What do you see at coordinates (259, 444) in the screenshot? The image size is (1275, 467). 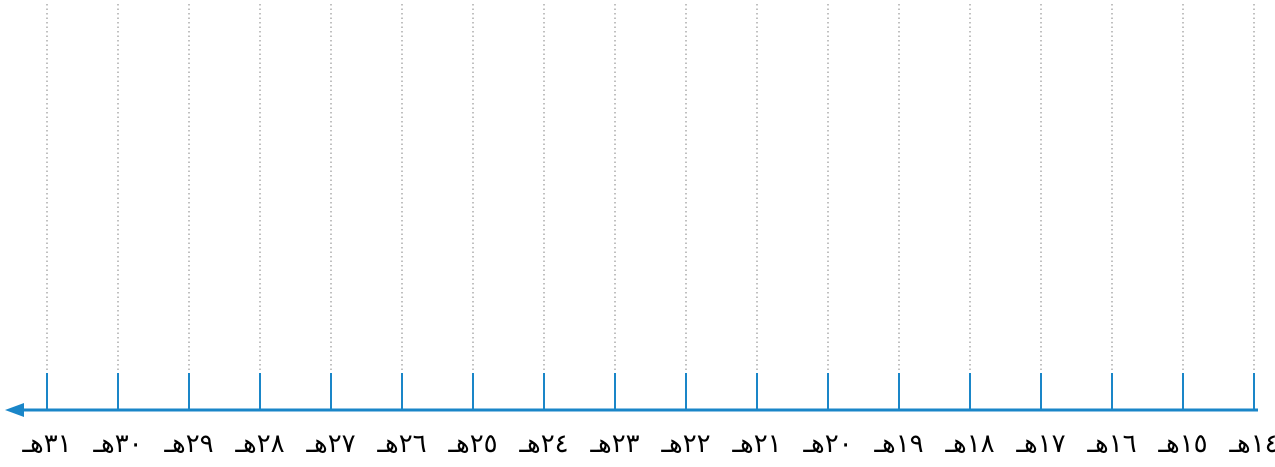 I see `tick-label: ٢٨هـ` at bounding box center [259, 444].